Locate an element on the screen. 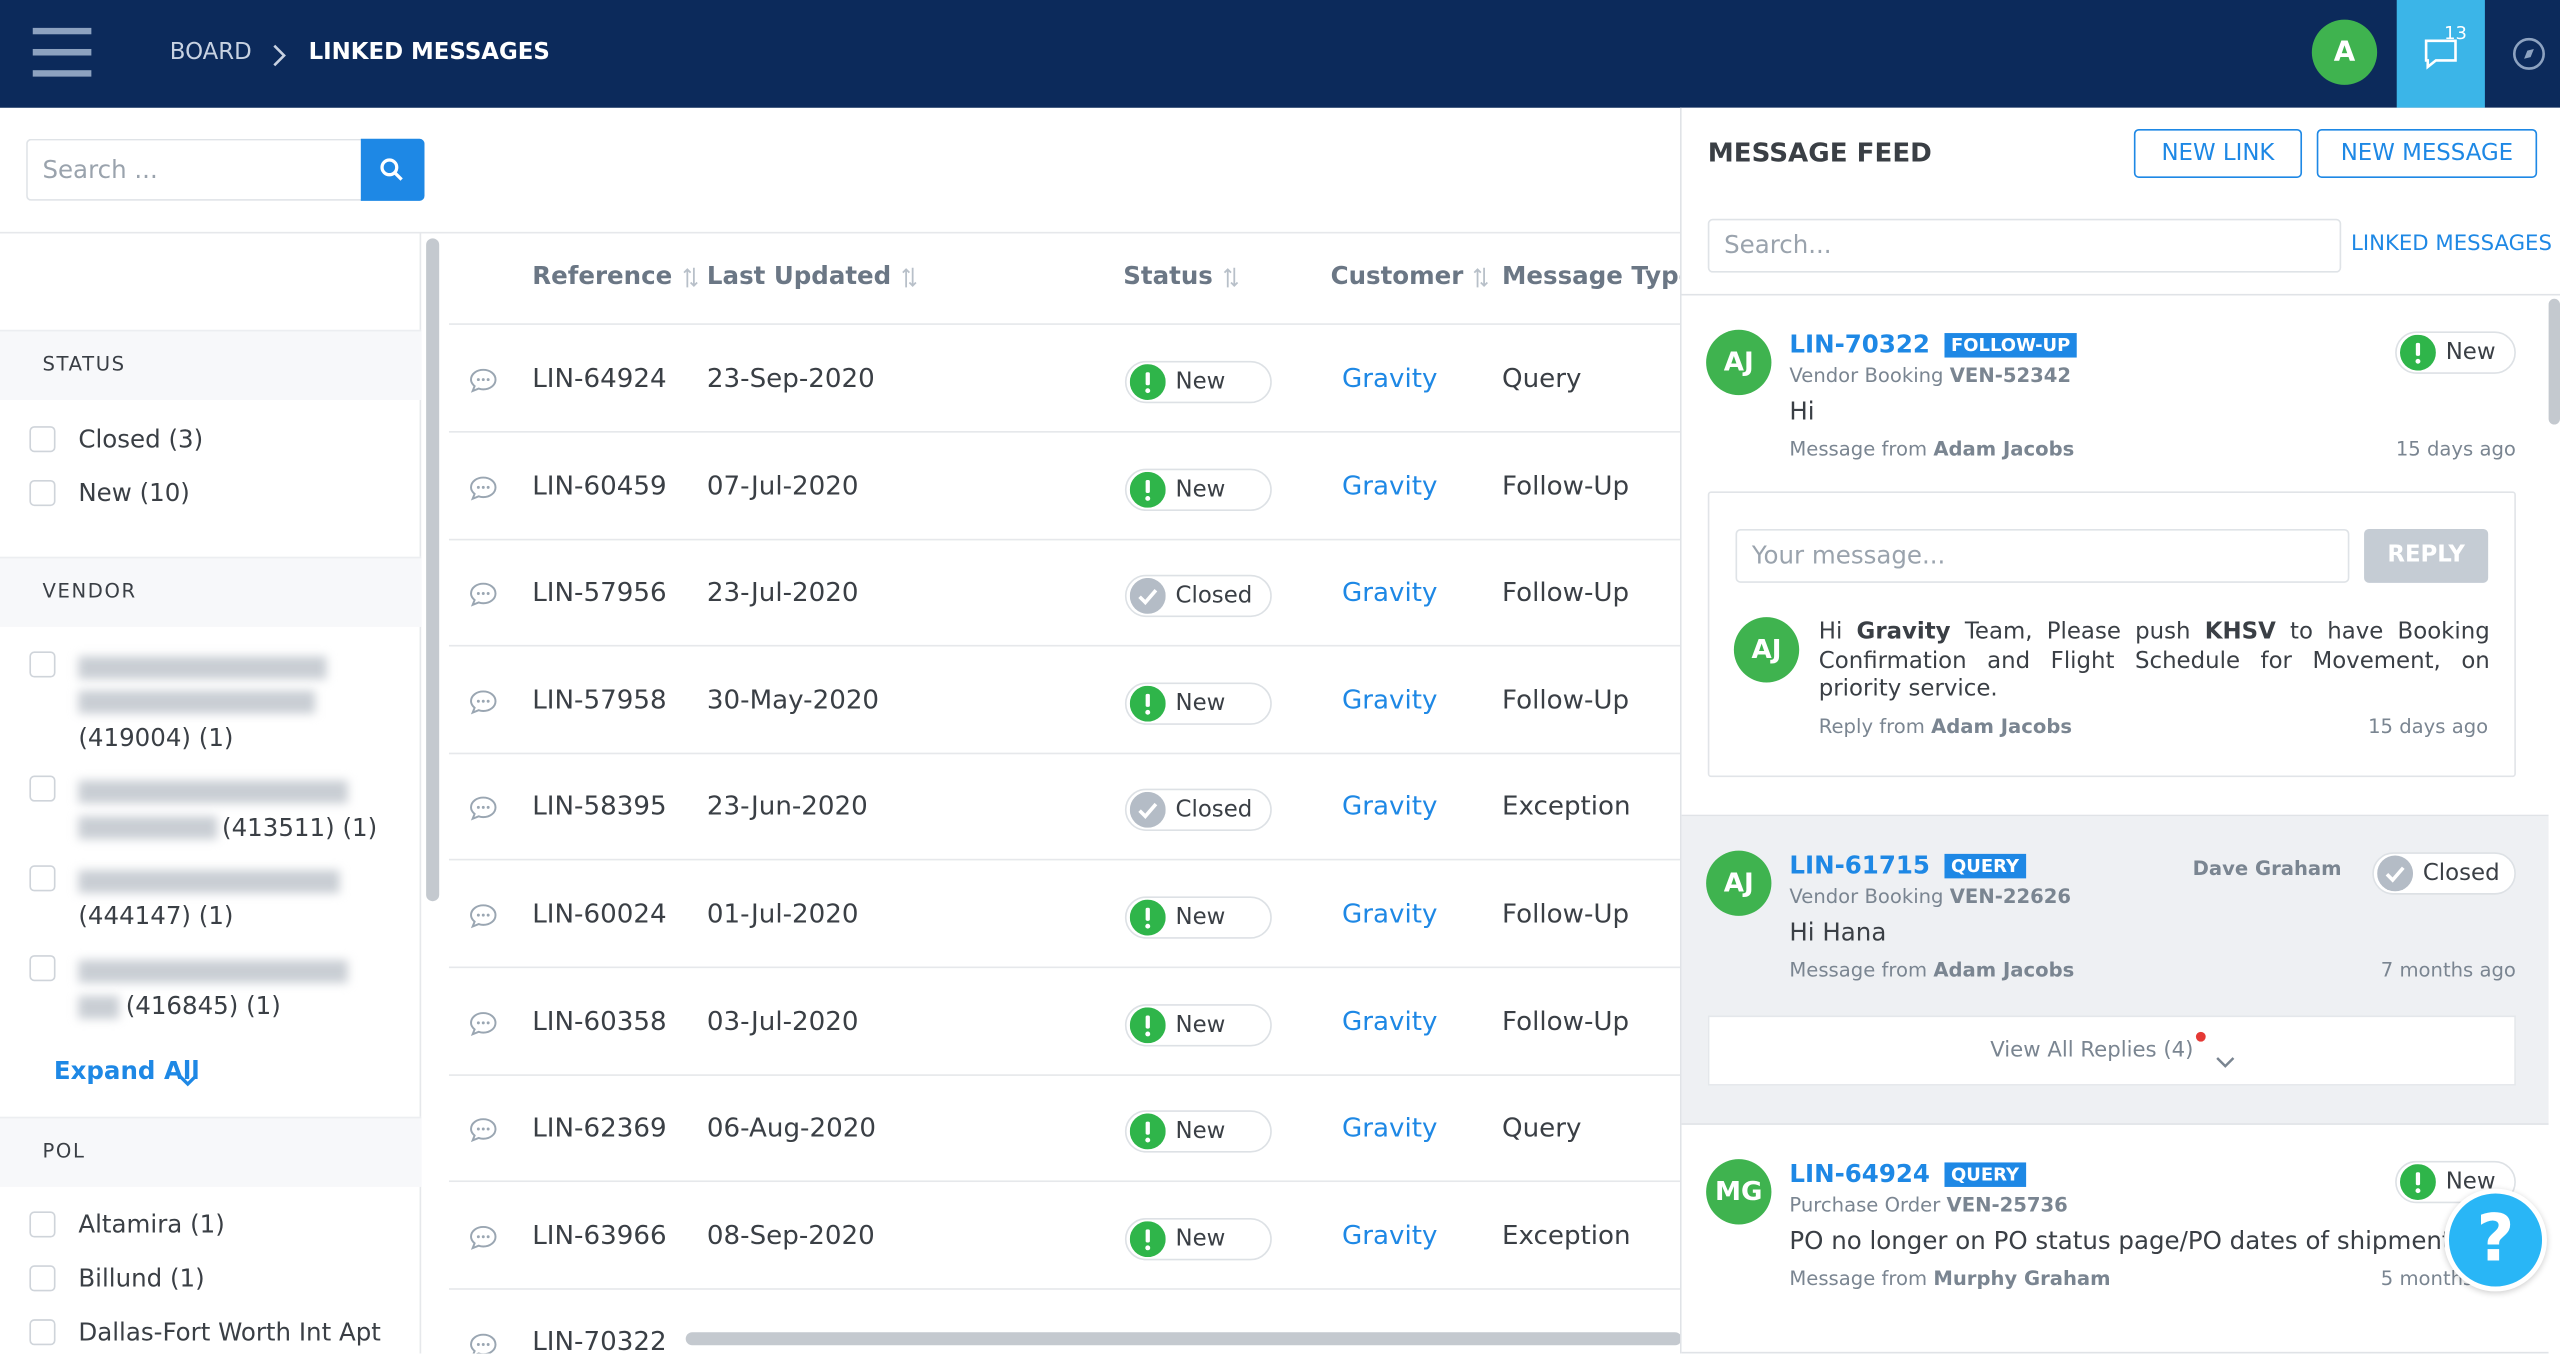  reference: LIN-63966 is located at coordinates (599, 1235).